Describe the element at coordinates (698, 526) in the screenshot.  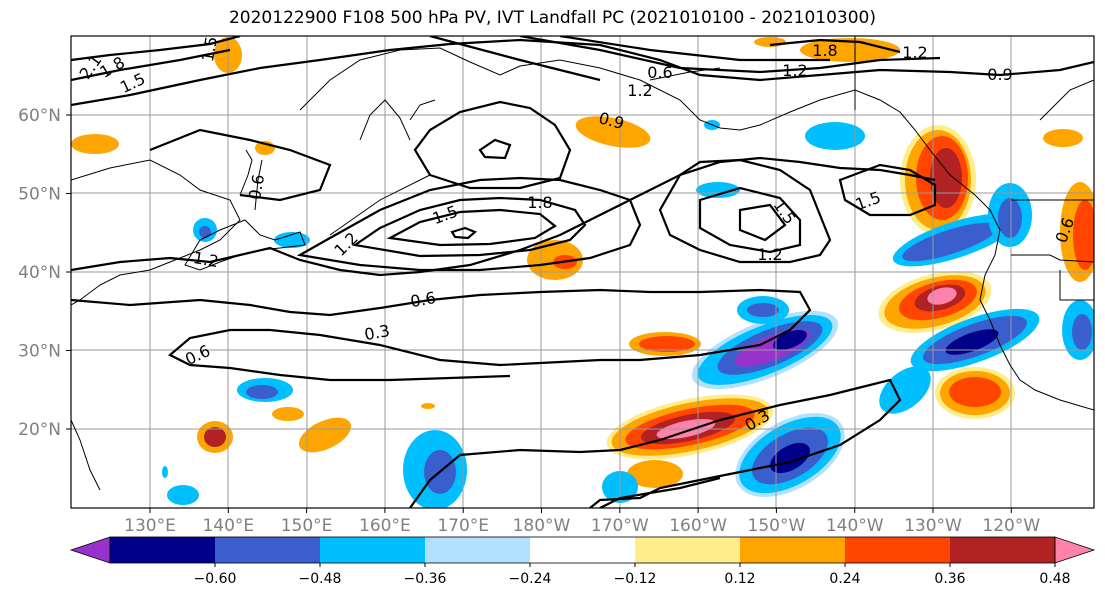
I see `lon-tick-label: 160°W` at that location.